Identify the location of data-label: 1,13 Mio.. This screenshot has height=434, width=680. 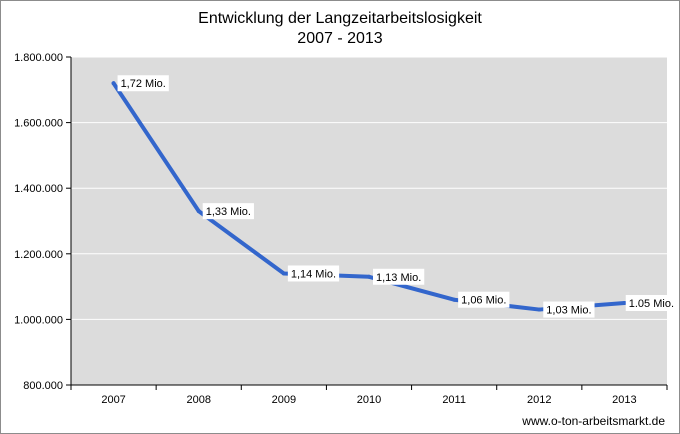
(399, 276).